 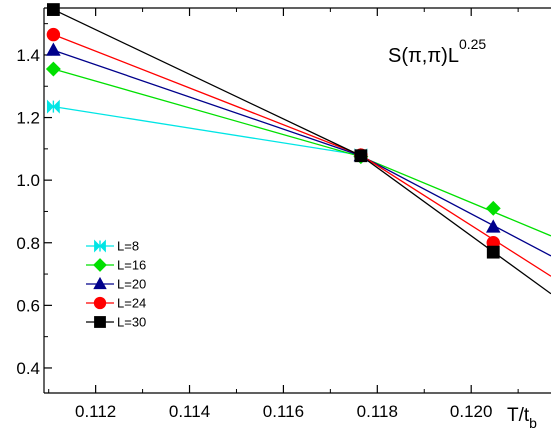 What do you see at coordinates (28, 243) in the screenshot?
I see `y-tick-label: 0.8` at bounding box center [28, 243].